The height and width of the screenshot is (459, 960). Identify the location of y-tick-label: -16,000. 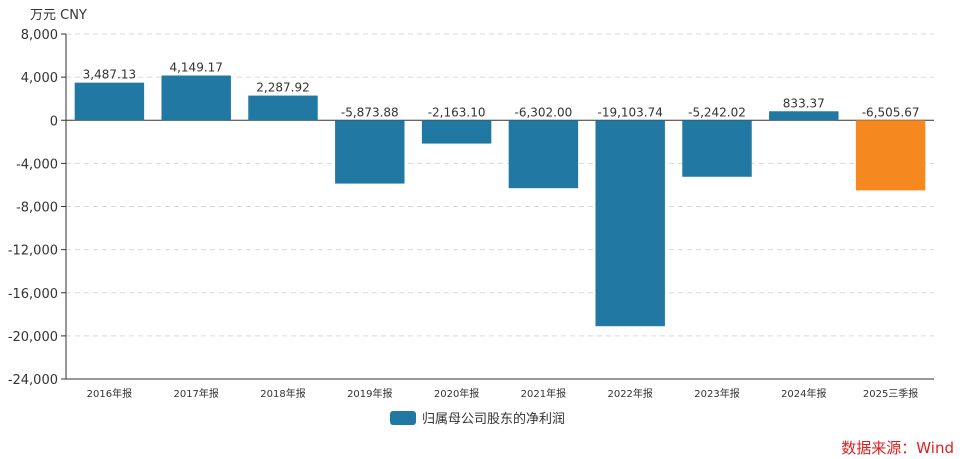
(33, 294).